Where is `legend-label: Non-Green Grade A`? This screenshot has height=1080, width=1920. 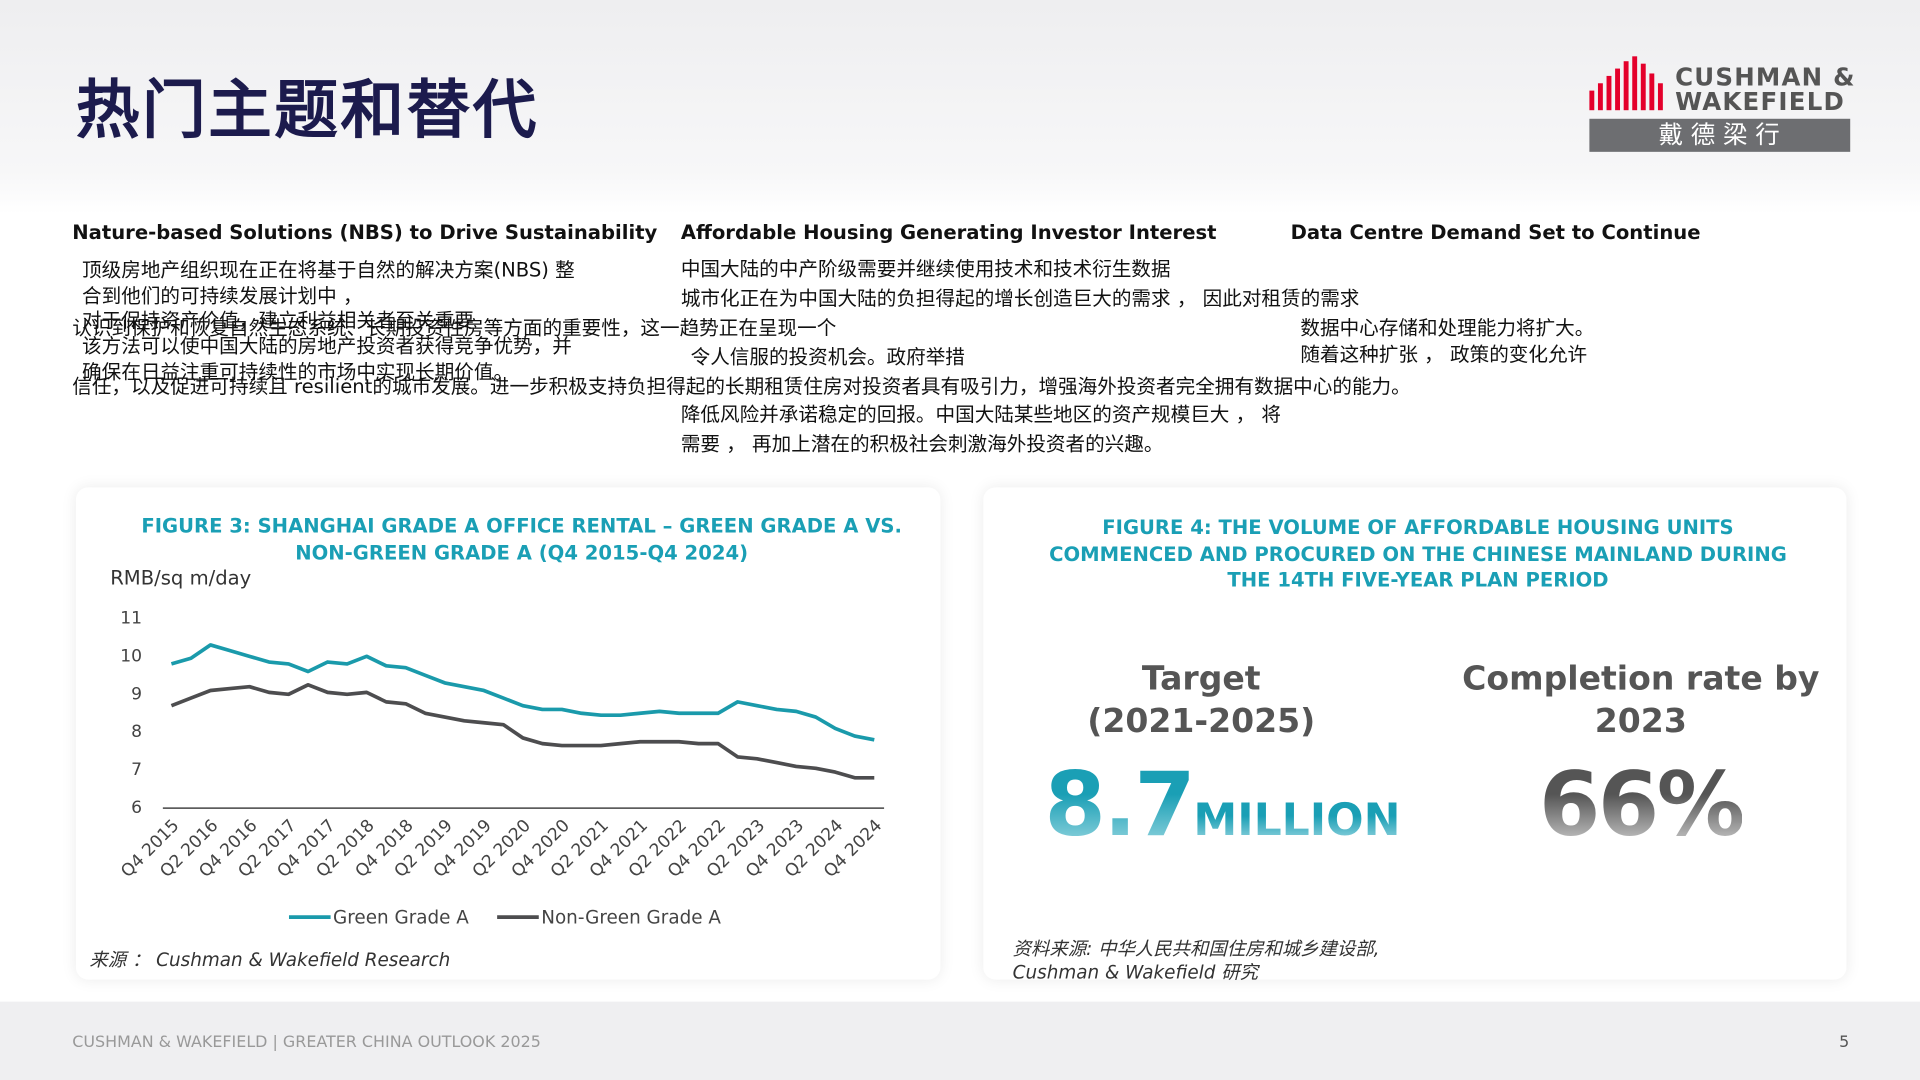
legend-label: Non-Green Grade A is located at coordinates (631, 917).